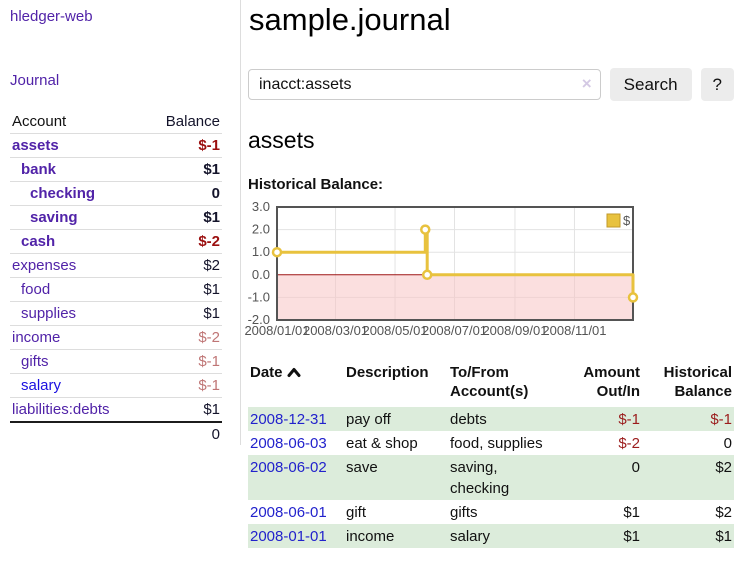  I want to click on app-brand: hledger-web, so click(125, 12).